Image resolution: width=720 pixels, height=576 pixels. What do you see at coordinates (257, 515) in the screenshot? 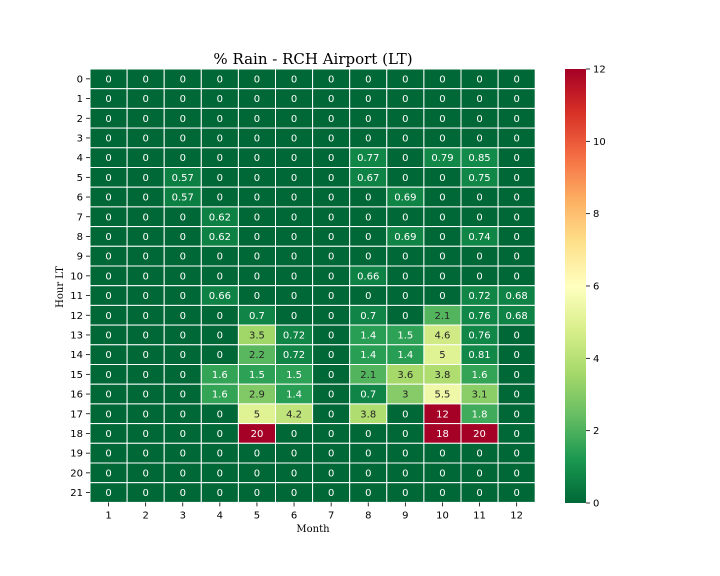
I see `x-tick-label: 5` at bounding box center [257, 515].